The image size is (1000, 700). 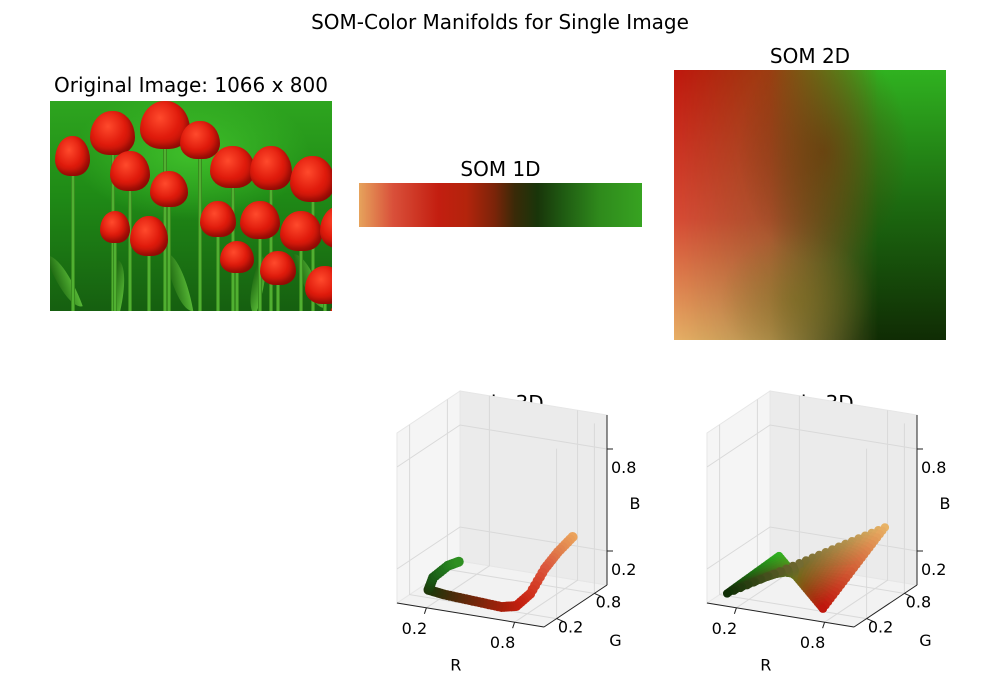 What do you see at coordinates (458, 561) in the screenshot?
I see `som1d-point` at bounding box center [458, 561].